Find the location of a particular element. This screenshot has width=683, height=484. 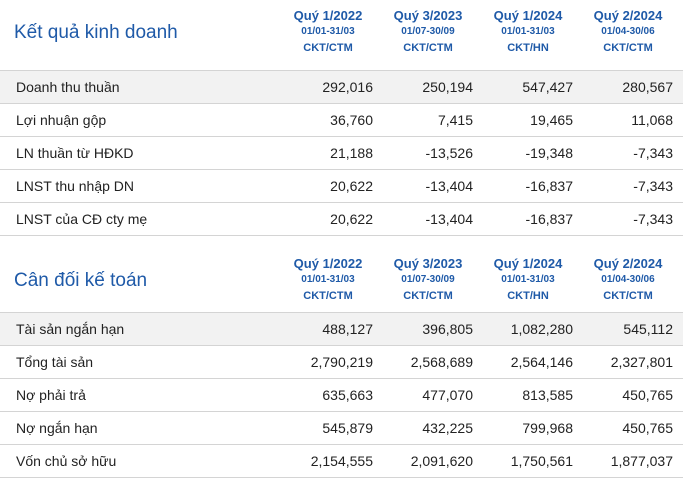

row-label: Lợi nhuận gộp is located at coordinates (61, 120).